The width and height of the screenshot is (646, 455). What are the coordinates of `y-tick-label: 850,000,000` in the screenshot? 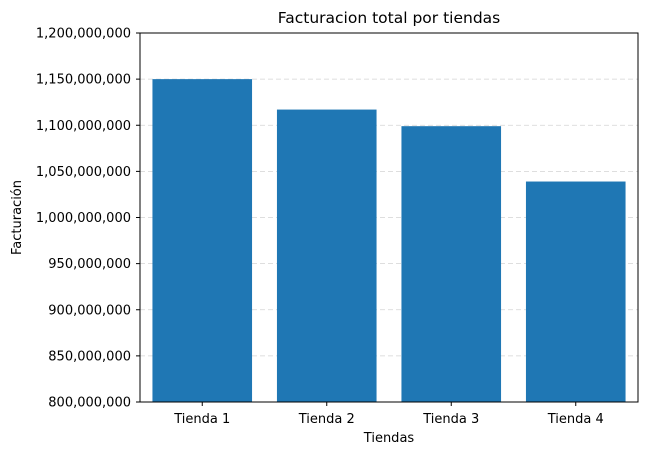 It's located at (89, 356).